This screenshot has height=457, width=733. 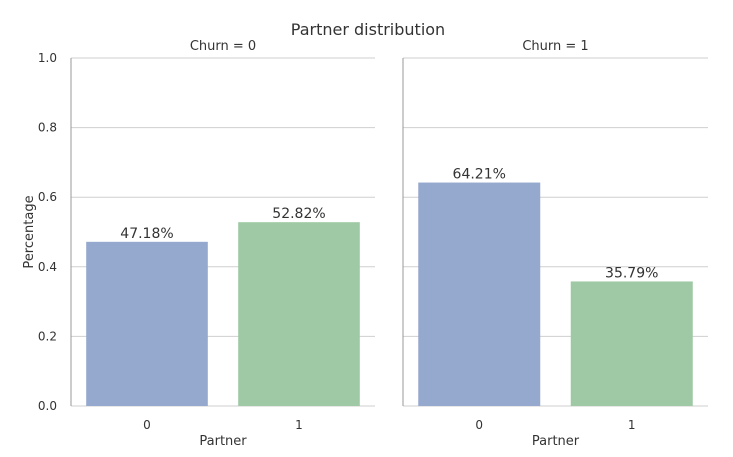 I want to click on y-tick-label: 0.0, so click(x=47, y=406).